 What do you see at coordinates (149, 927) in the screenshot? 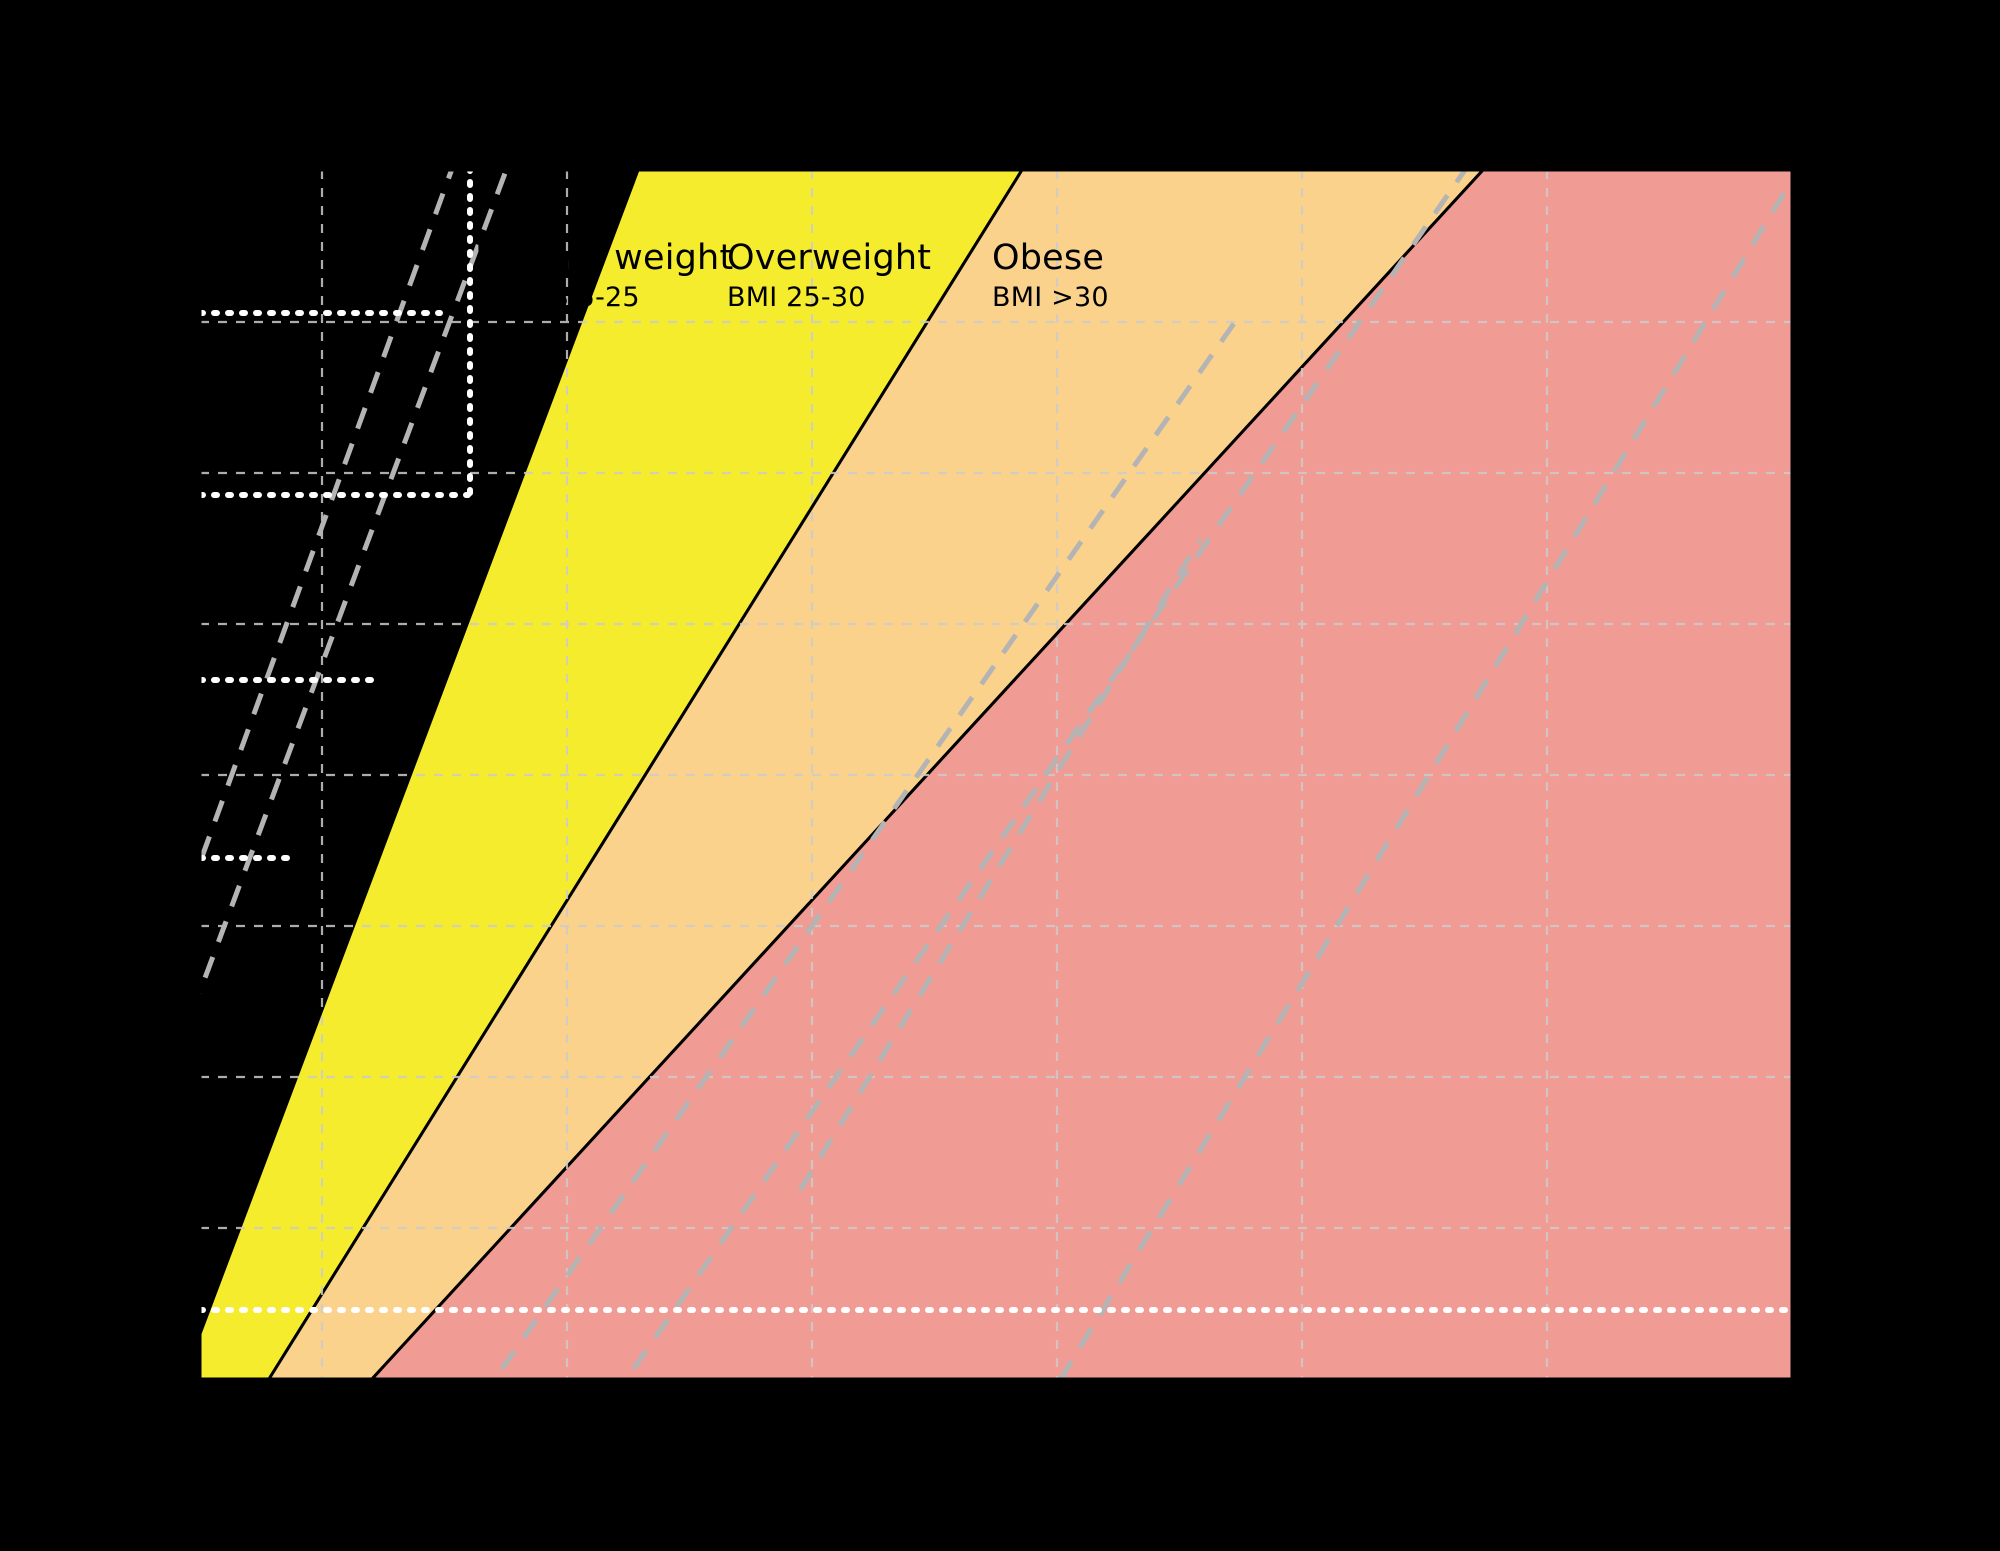
I see `ytick-label-1p6: 1.6` at bounding box center [149, 927].